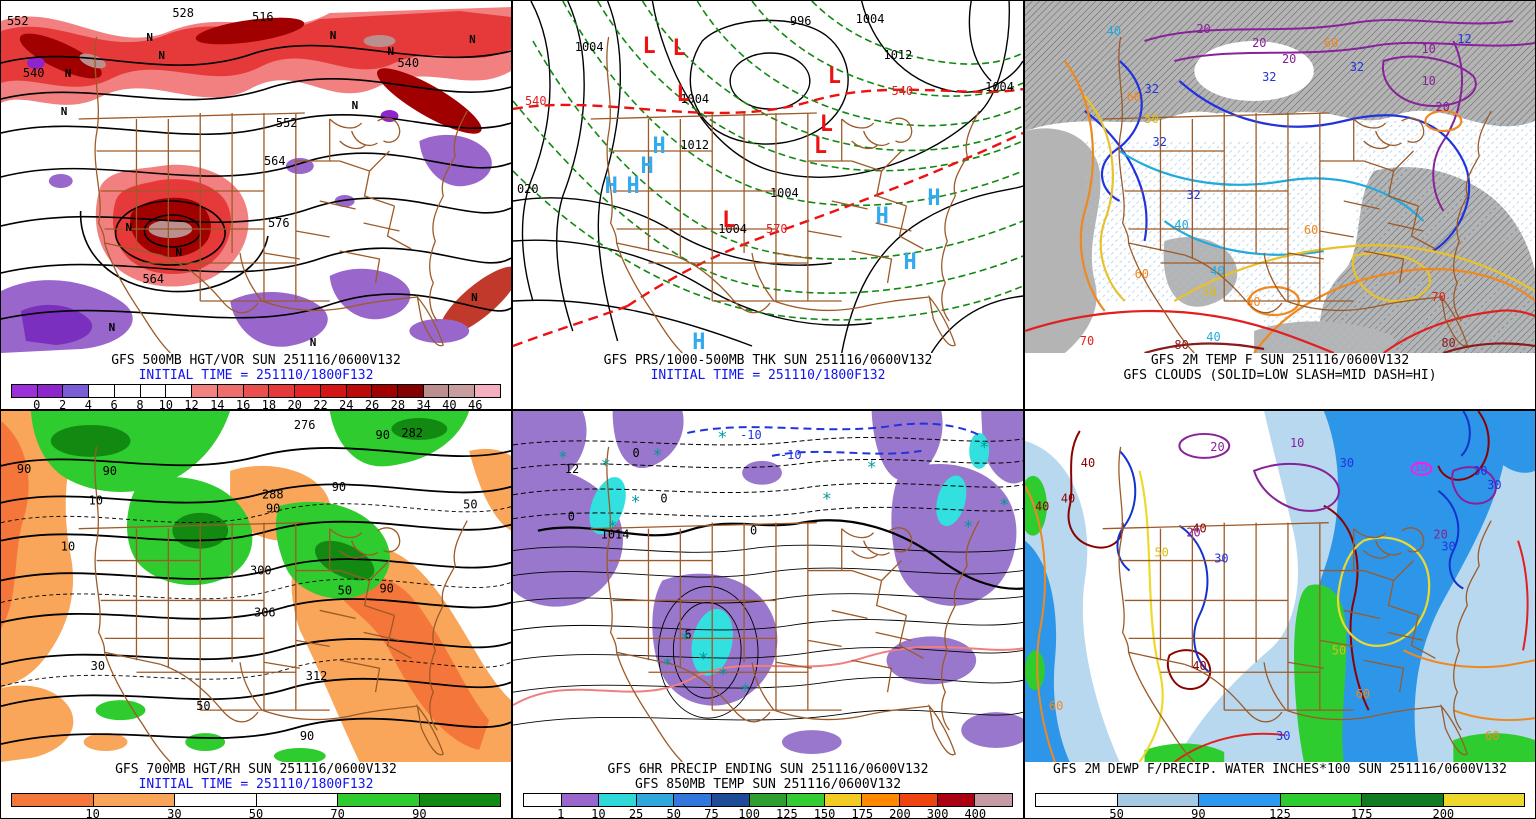 The image size is (1536, 819). Describe the element at coordinates (694, 145) in the screenshot. I see `map-label: 1012` at that location.